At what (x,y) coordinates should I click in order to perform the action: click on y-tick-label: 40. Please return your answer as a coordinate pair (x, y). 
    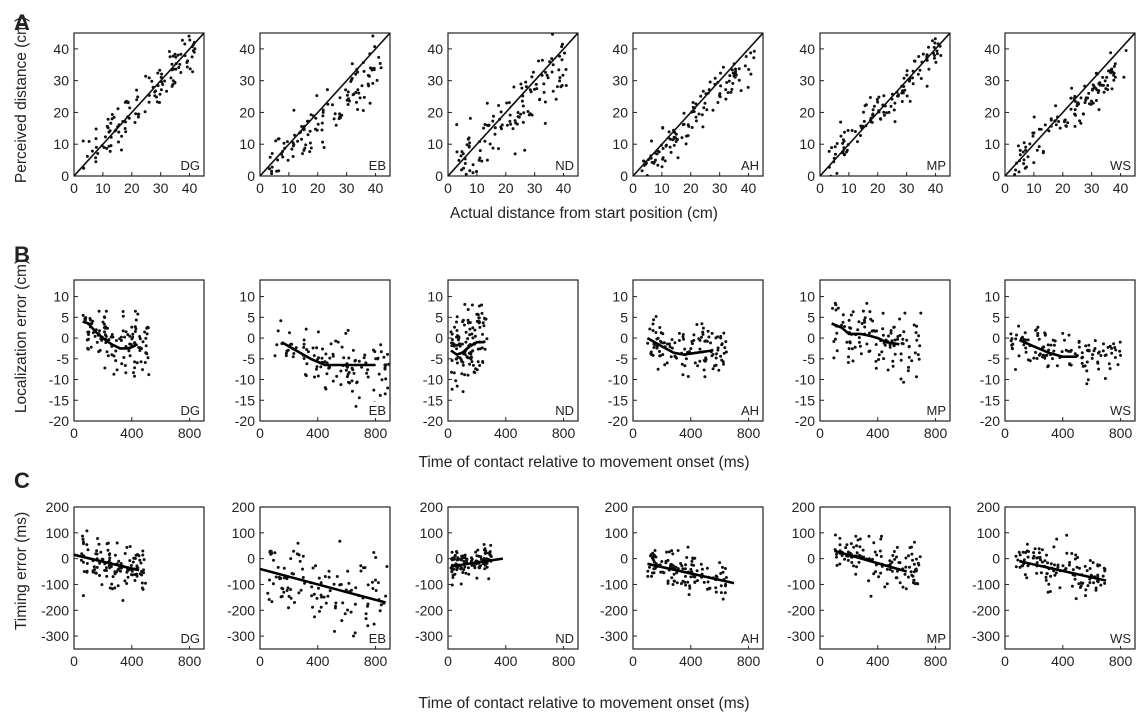
    Looking at the image, I should click on (807, 49).